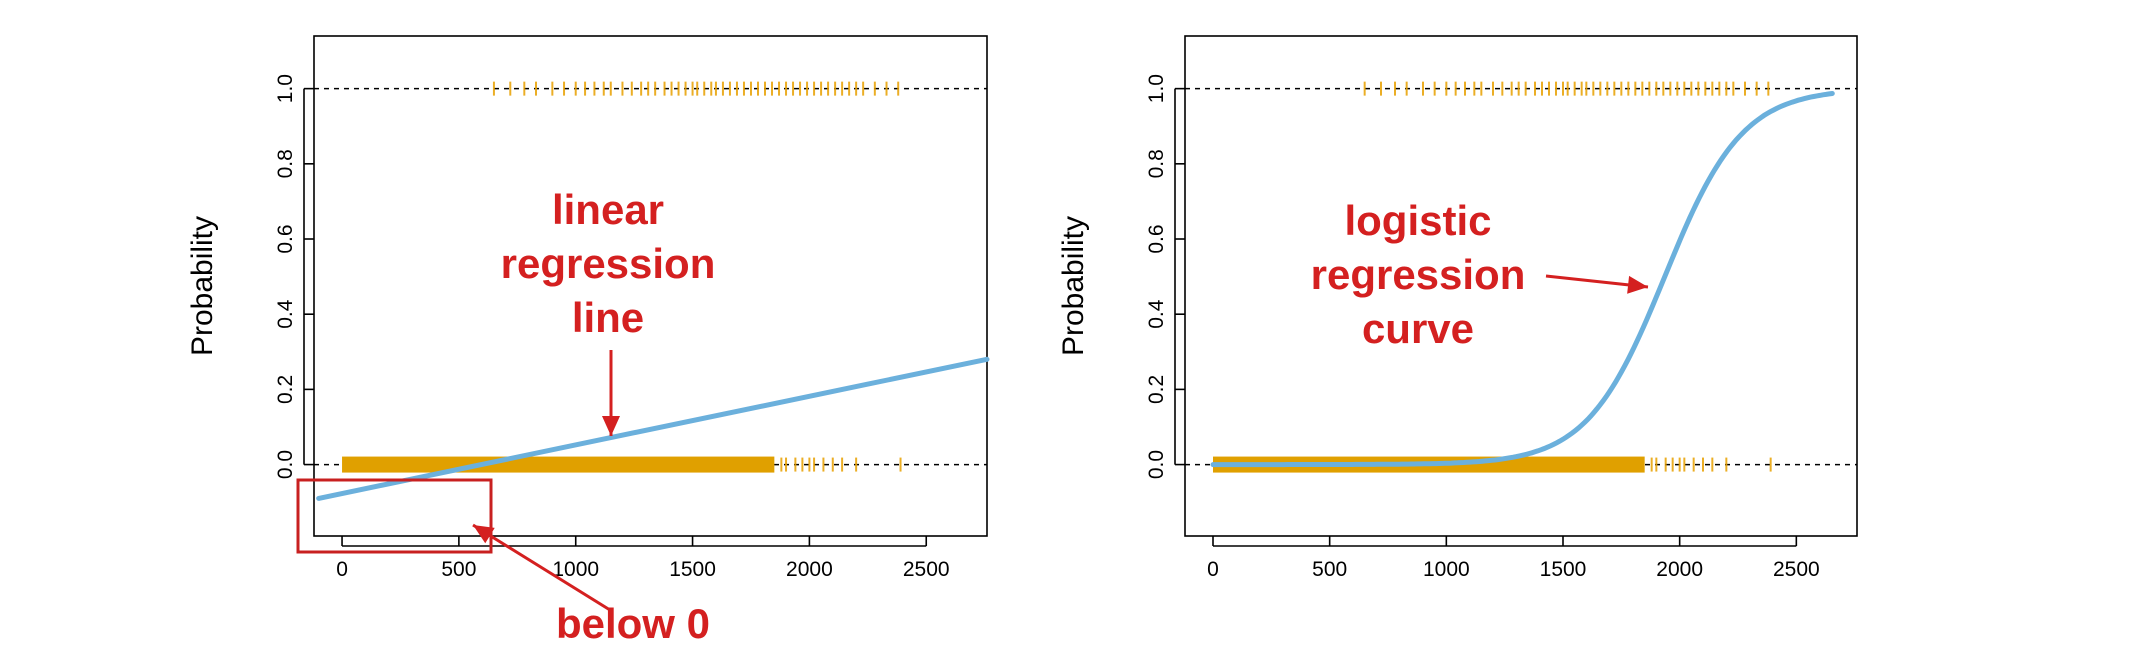 Image resolution: width=2148 pixels, height=648 pixels. What do you see at coordinates (558, 464) in the screenshot?
I see `observation-band-no-default` at bounding box center [558, 464].